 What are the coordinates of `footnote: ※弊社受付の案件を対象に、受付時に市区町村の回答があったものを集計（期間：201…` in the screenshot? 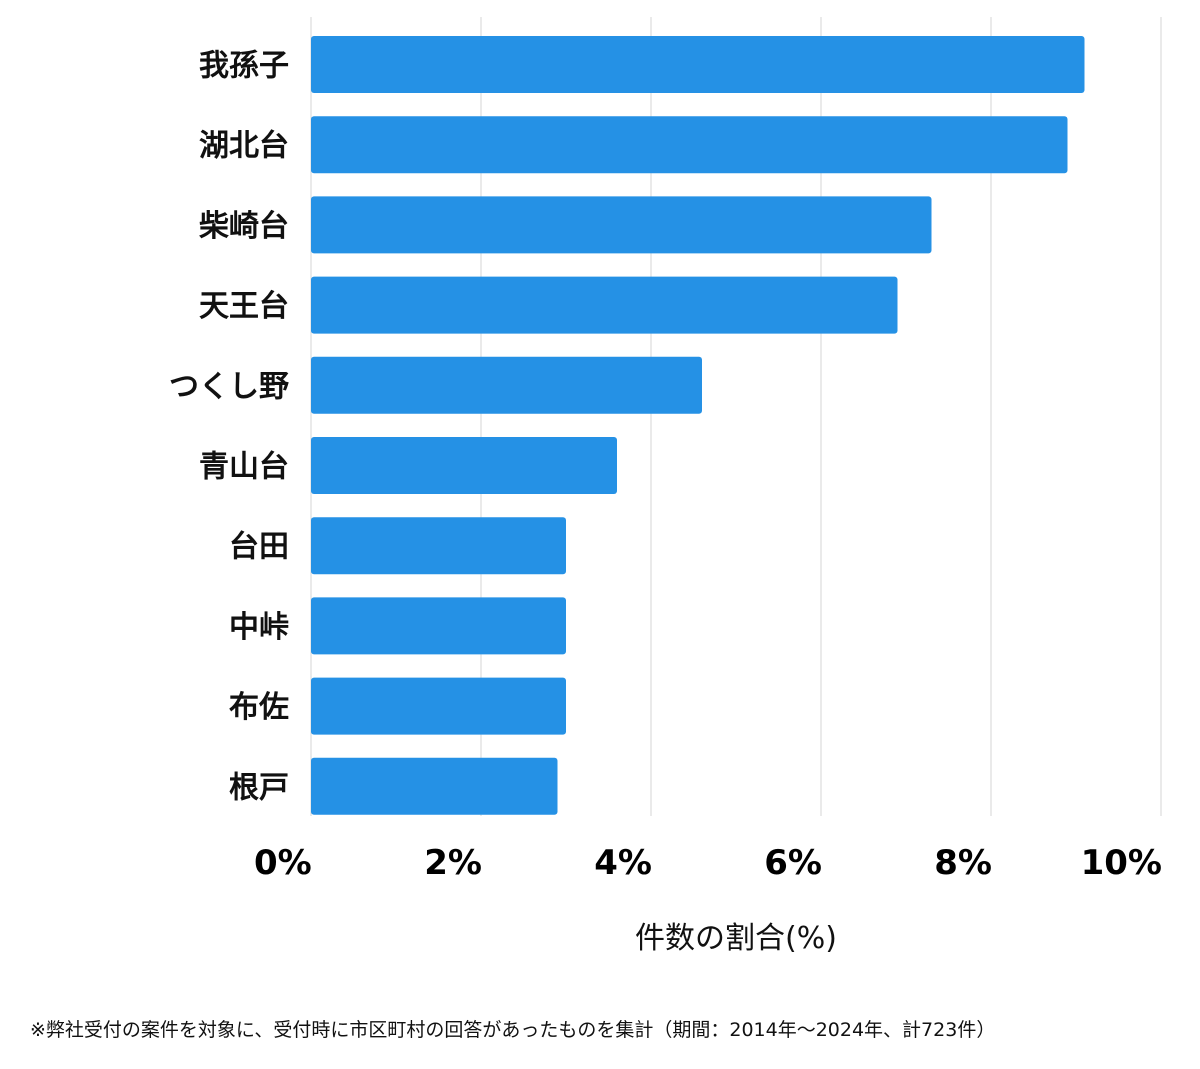 It's located at (512, 1030).